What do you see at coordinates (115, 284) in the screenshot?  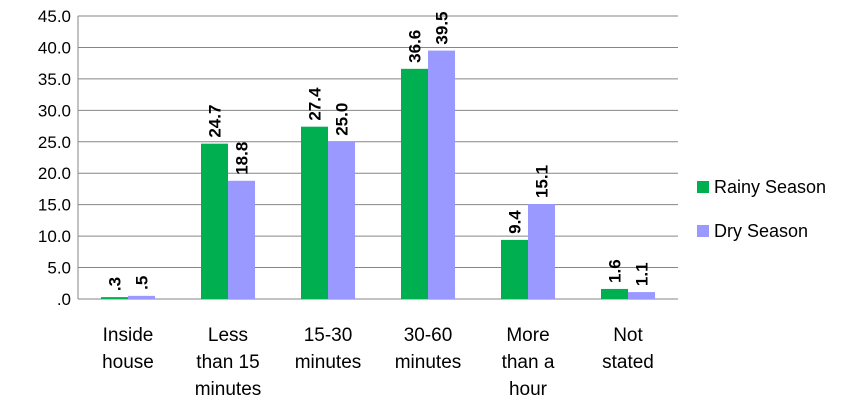 I see `data-label: .3` at bounding box center [115, 284].